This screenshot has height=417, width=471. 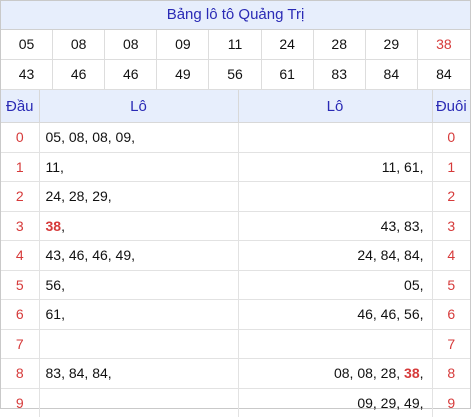 What do you see at coordinates (451, 106) in the screenshot?
I see `header-duoi: Đuôi` at bounding box center [451, 106].